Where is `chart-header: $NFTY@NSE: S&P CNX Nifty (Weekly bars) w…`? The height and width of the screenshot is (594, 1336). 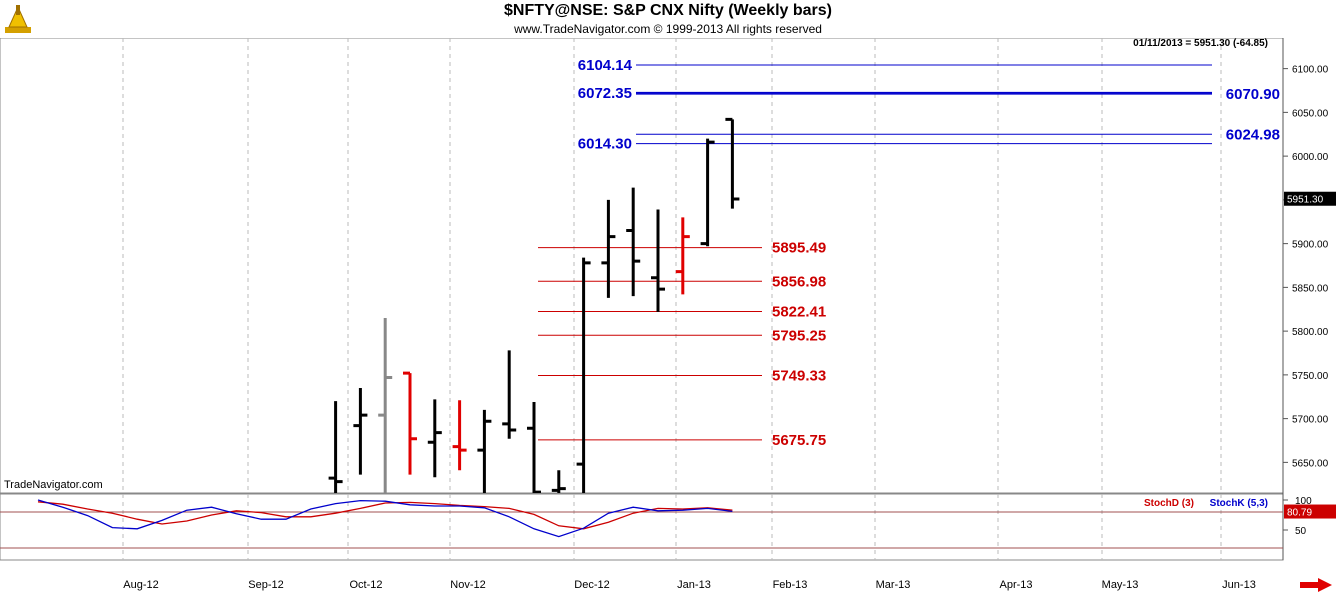 chart-header: $NFTY@NSE: S&P CNX Nifty (Weekly bars) w… is located at coordinates (668, 19).